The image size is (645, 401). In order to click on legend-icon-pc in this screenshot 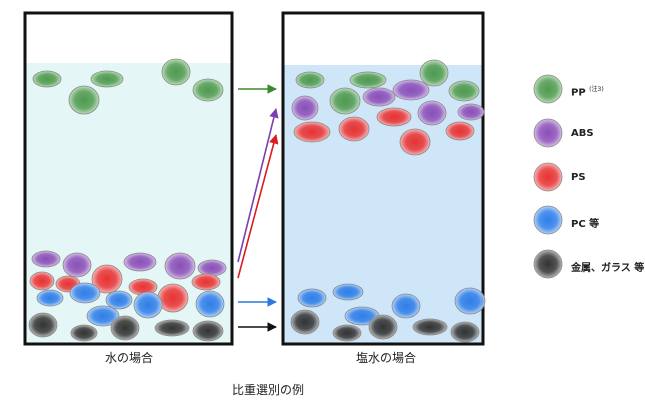, I will do `click(548, 220)`.